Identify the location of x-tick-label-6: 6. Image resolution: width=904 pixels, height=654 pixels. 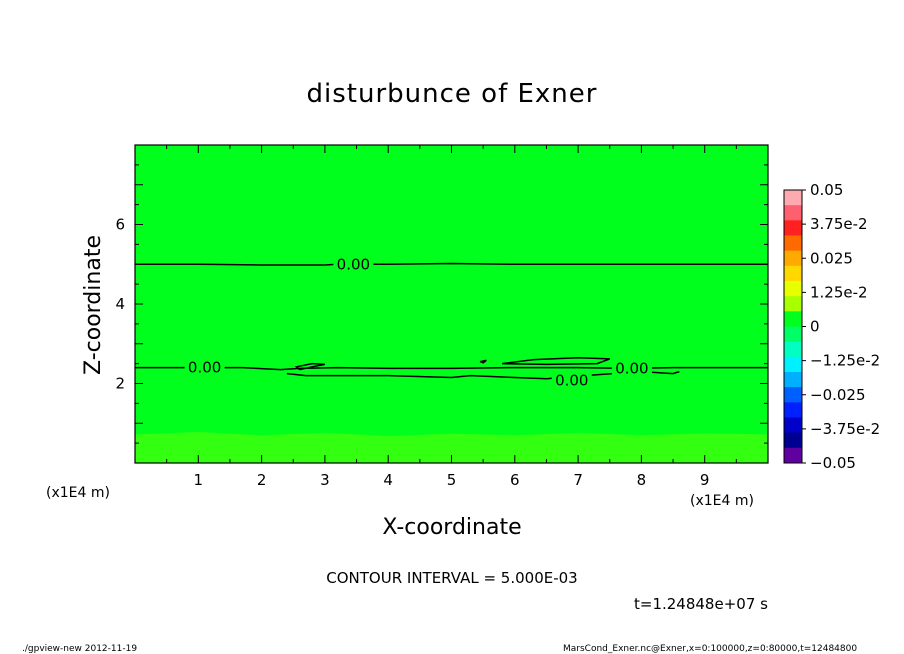
(515, 480).